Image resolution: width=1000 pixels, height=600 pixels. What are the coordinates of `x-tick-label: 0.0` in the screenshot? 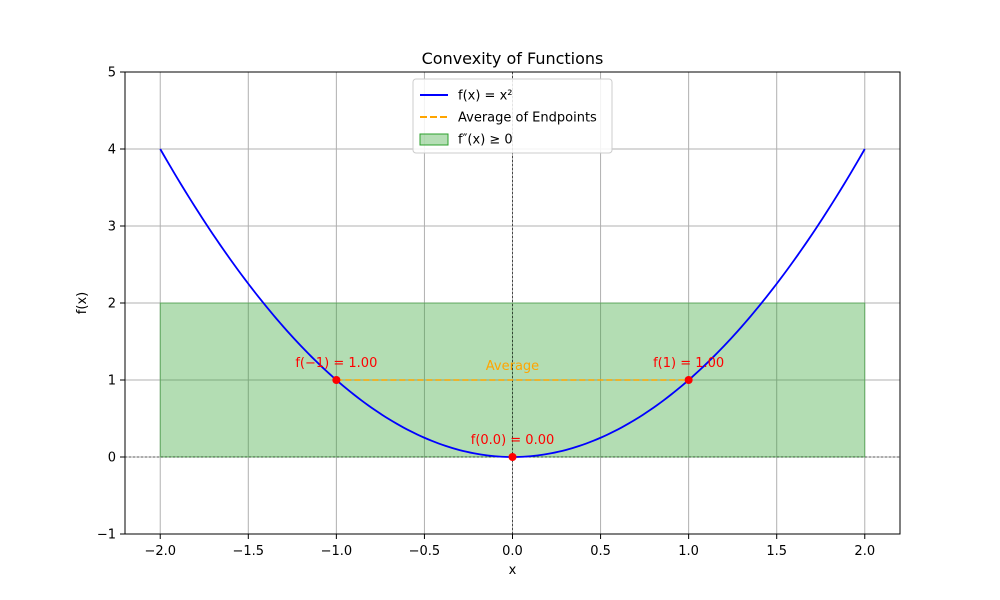 It's located at (512, 551).